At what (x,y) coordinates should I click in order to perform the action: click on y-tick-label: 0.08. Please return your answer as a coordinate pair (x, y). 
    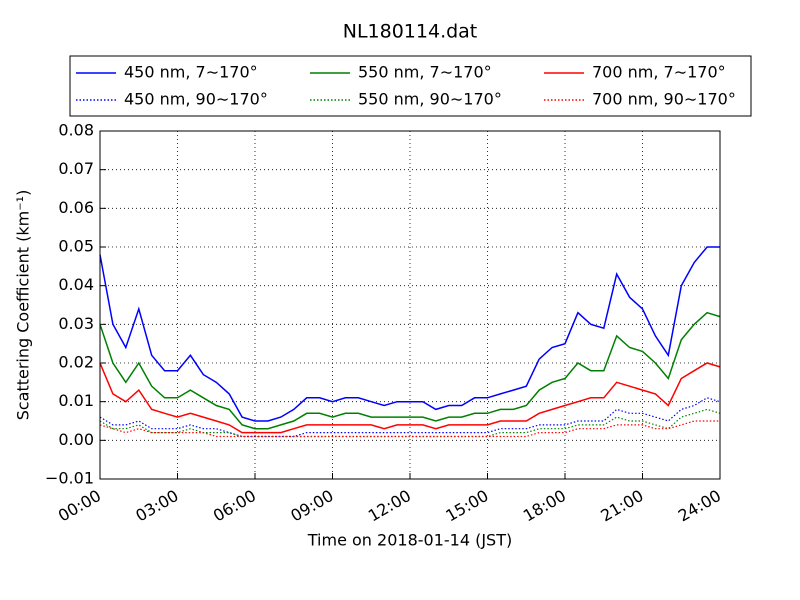
    Looking at the image, I should click on (76, 130).